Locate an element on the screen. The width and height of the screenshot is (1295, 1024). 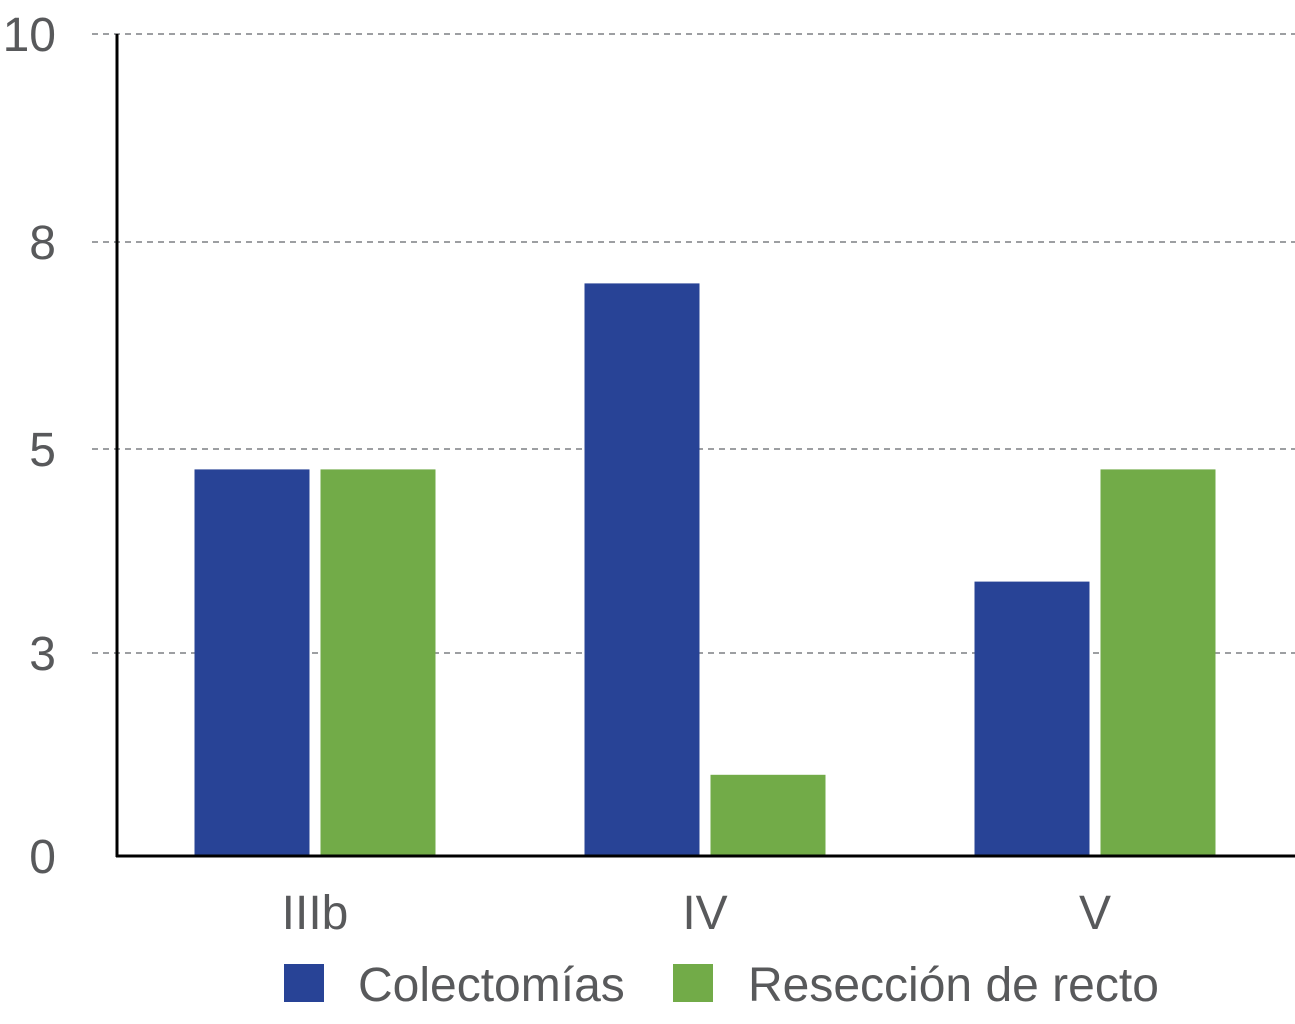
y-tick-label: 10 is located at coordinates (29, 35).